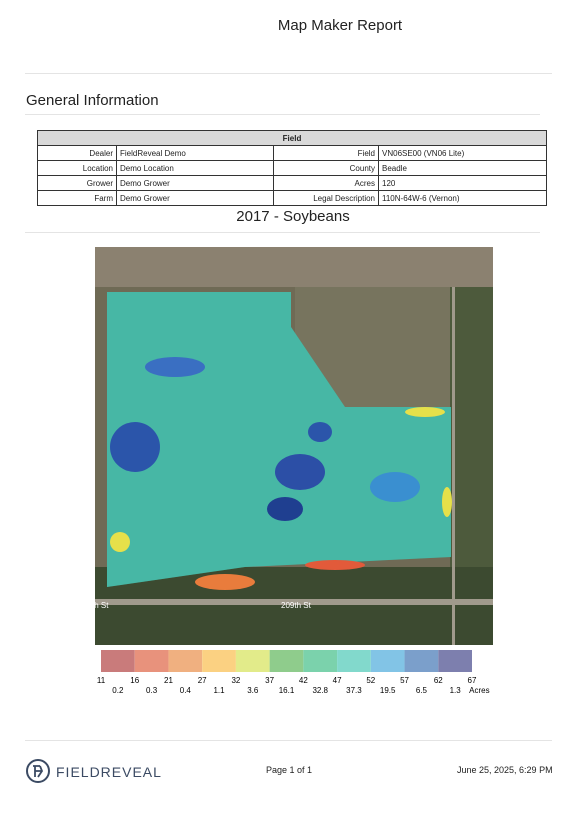 This screenshot has height=822, width=580. What do you see at coordinates (462, 198) in the screenshot?
I see `cell-value: 110N-64W-6 (Vernon)` at bounding box center [462, 198].